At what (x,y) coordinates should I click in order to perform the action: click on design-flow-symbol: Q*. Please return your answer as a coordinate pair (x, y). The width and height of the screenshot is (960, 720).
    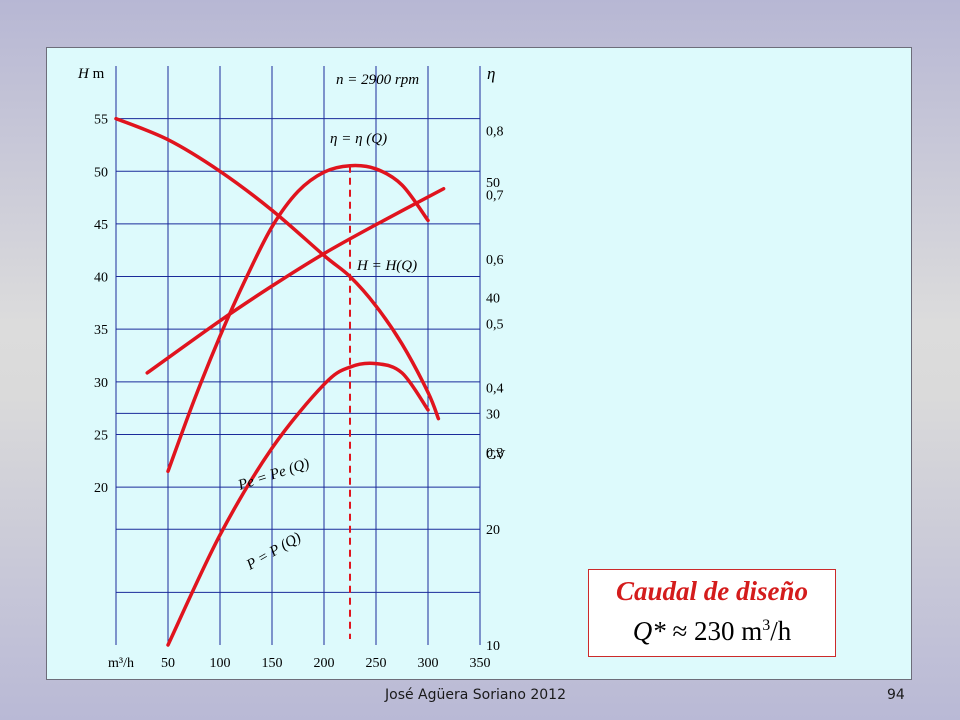
    Looking at the image, I should click on (649, 631).